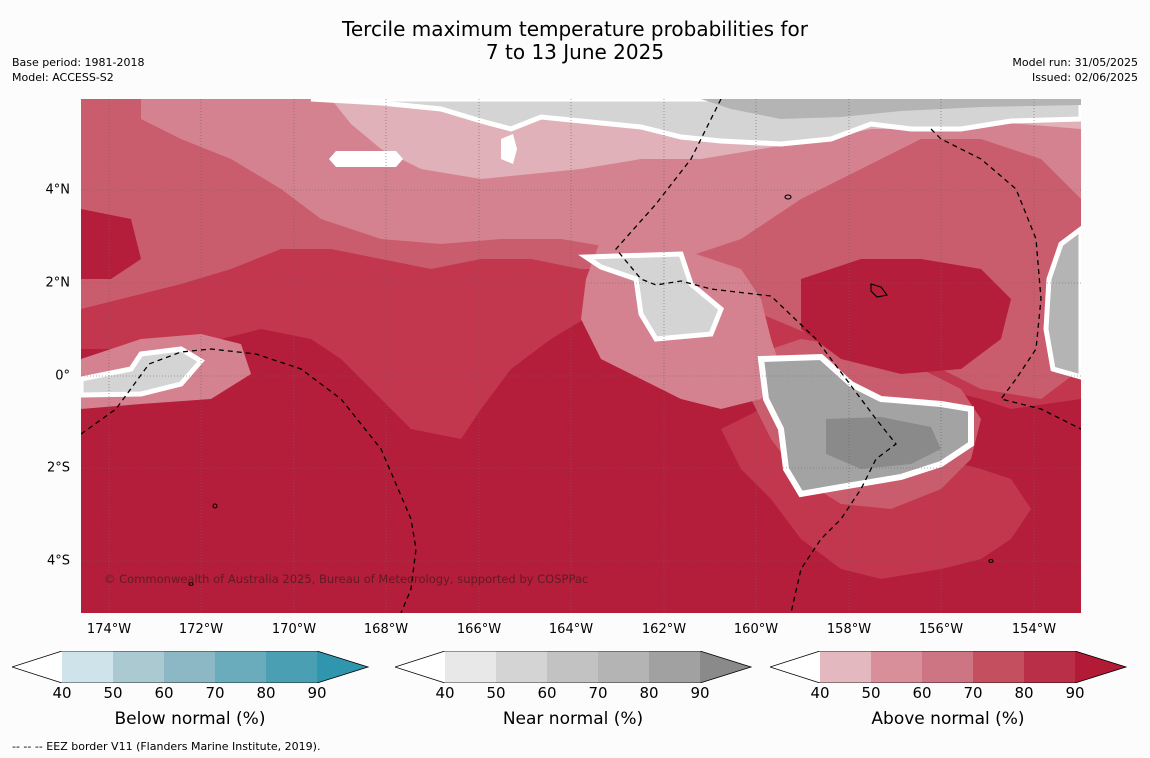 This screenshot has height=758, width=1150. What do you see at coordinates (700, 693) in the screenshot?
I see `cbar-near-tick-90: 90` at bounding box center [700, 693].